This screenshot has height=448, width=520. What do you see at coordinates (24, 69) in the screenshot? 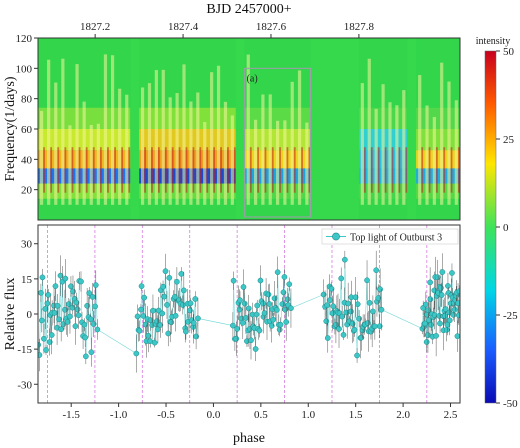
I see `heatmap-y-tick-label: 100` at bounding box center [24, 69].